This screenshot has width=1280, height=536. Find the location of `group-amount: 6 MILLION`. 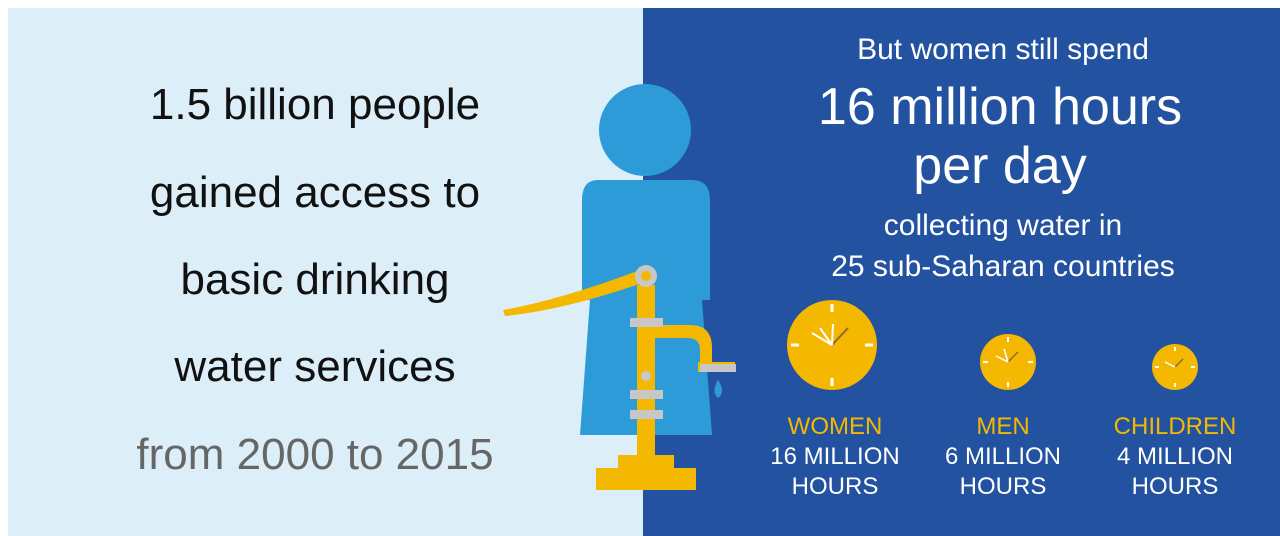

group-amount: 6 MILLION is located at coordinates (1003, 456).